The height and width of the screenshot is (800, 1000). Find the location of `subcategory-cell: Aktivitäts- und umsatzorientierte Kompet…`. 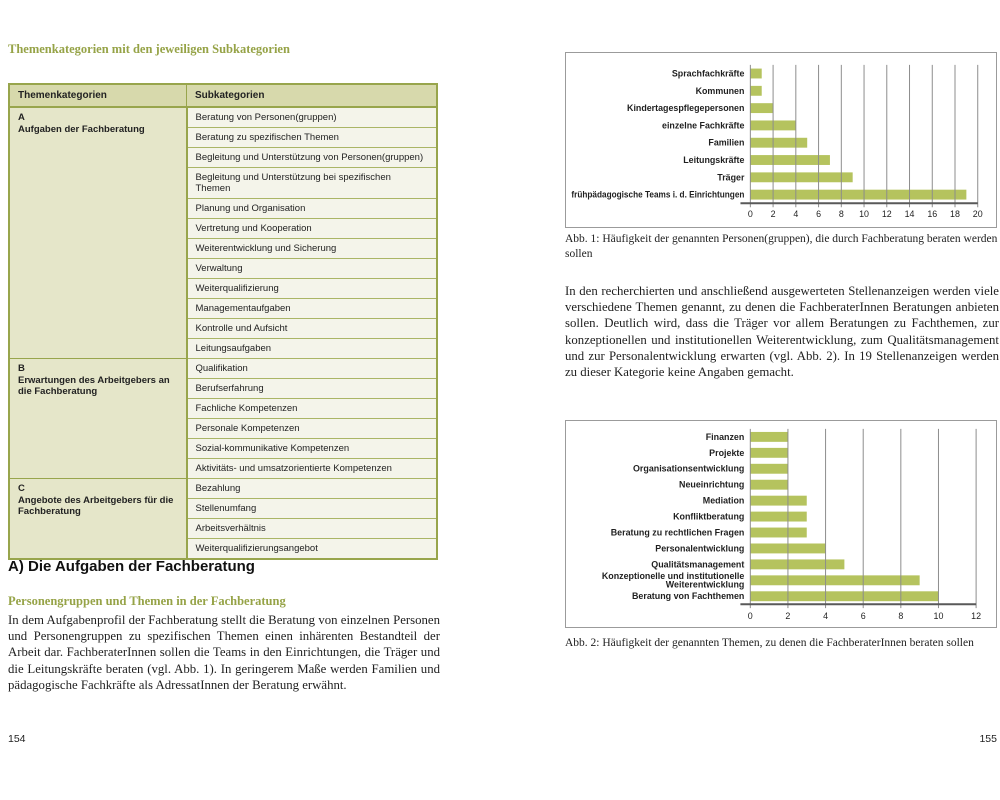

subcategory-cell: Aktivitäts- und umsatzorientierte Kompet… is located at coordinates (312, 468).